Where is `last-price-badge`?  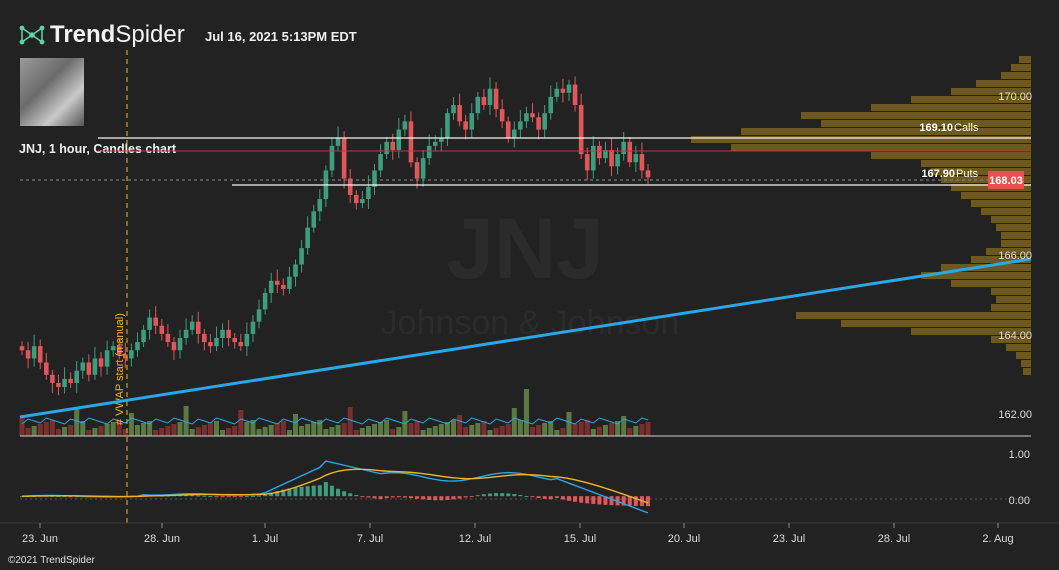 last-price-badge is located at coordinates (1006, 180).